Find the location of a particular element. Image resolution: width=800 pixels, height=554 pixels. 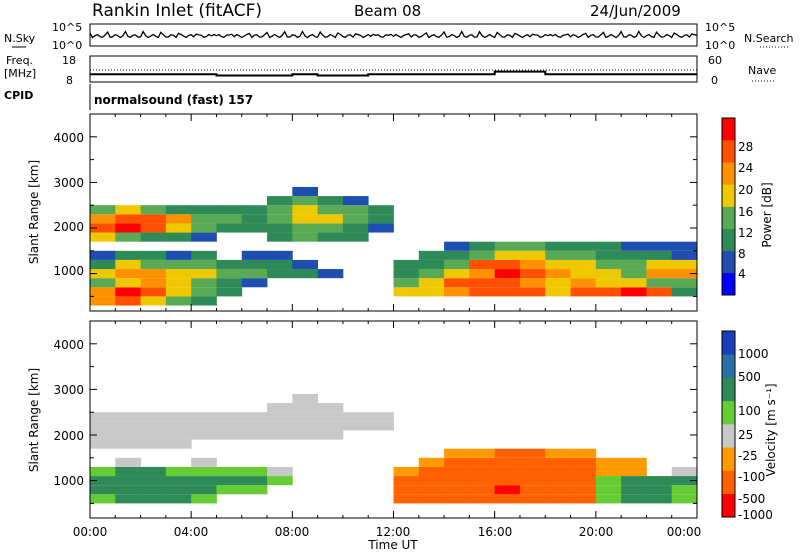

velocity-cbar-tick-m500: -500 is located at coordinates (751, 499).